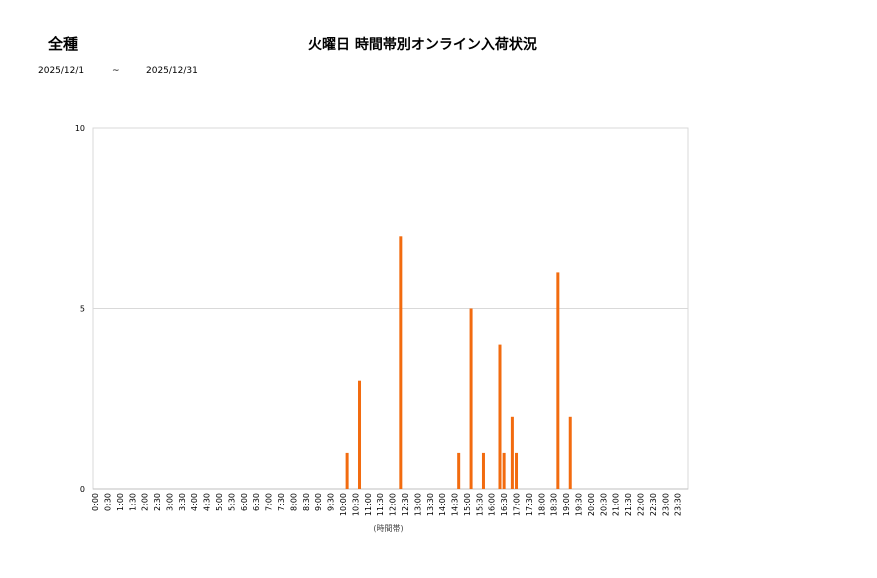 The image size is (877, 578). I want to click on x-tick-label: 5:30, so click(231, 502).